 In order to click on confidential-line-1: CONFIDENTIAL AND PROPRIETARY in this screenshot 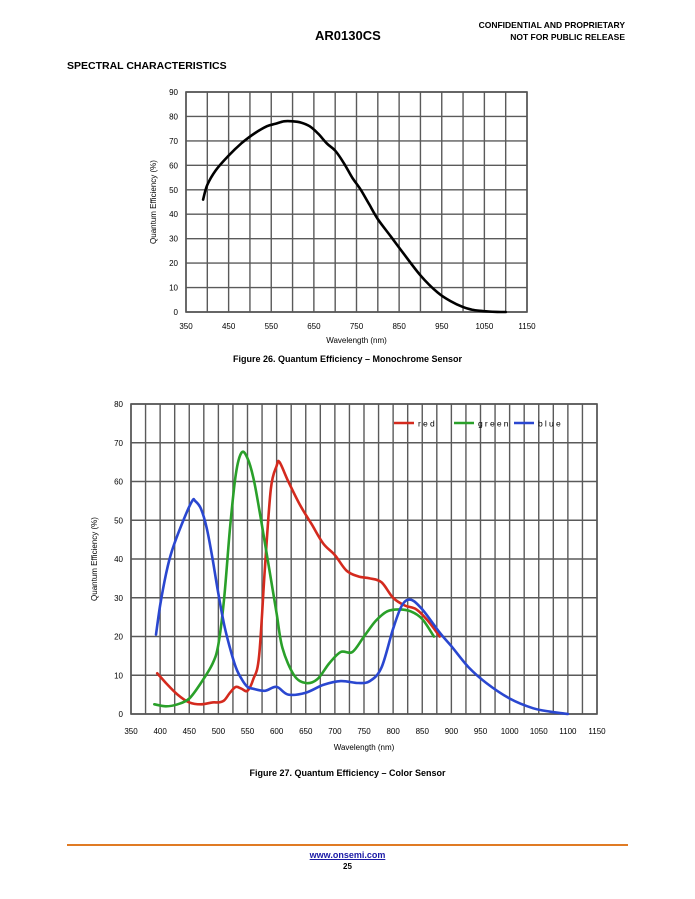, I will do `click(551, 25)`.